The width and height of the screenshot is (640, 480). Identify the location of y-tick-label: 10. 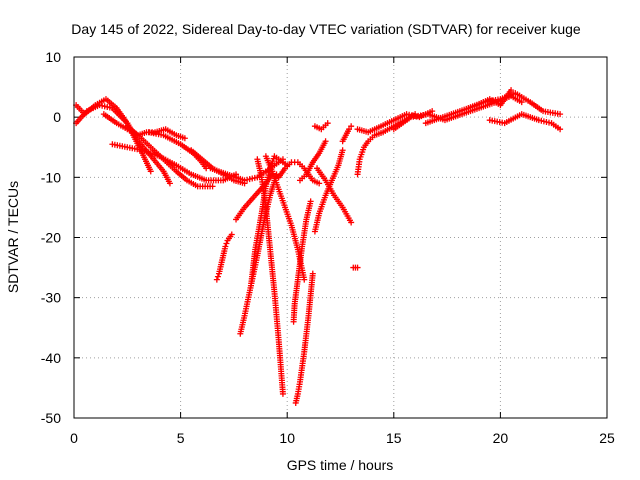
(53, 57).